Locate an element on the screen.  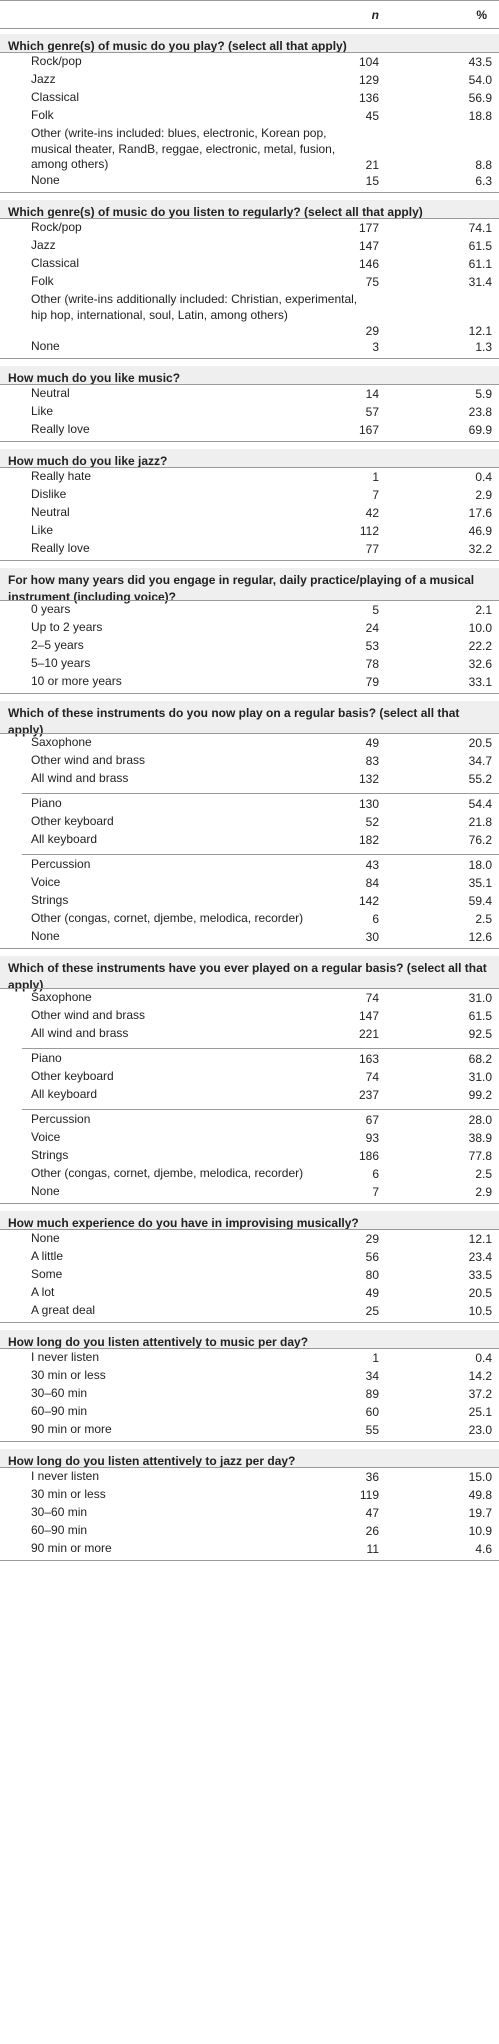
row-n: 182 is located at coordinates (368, 840).